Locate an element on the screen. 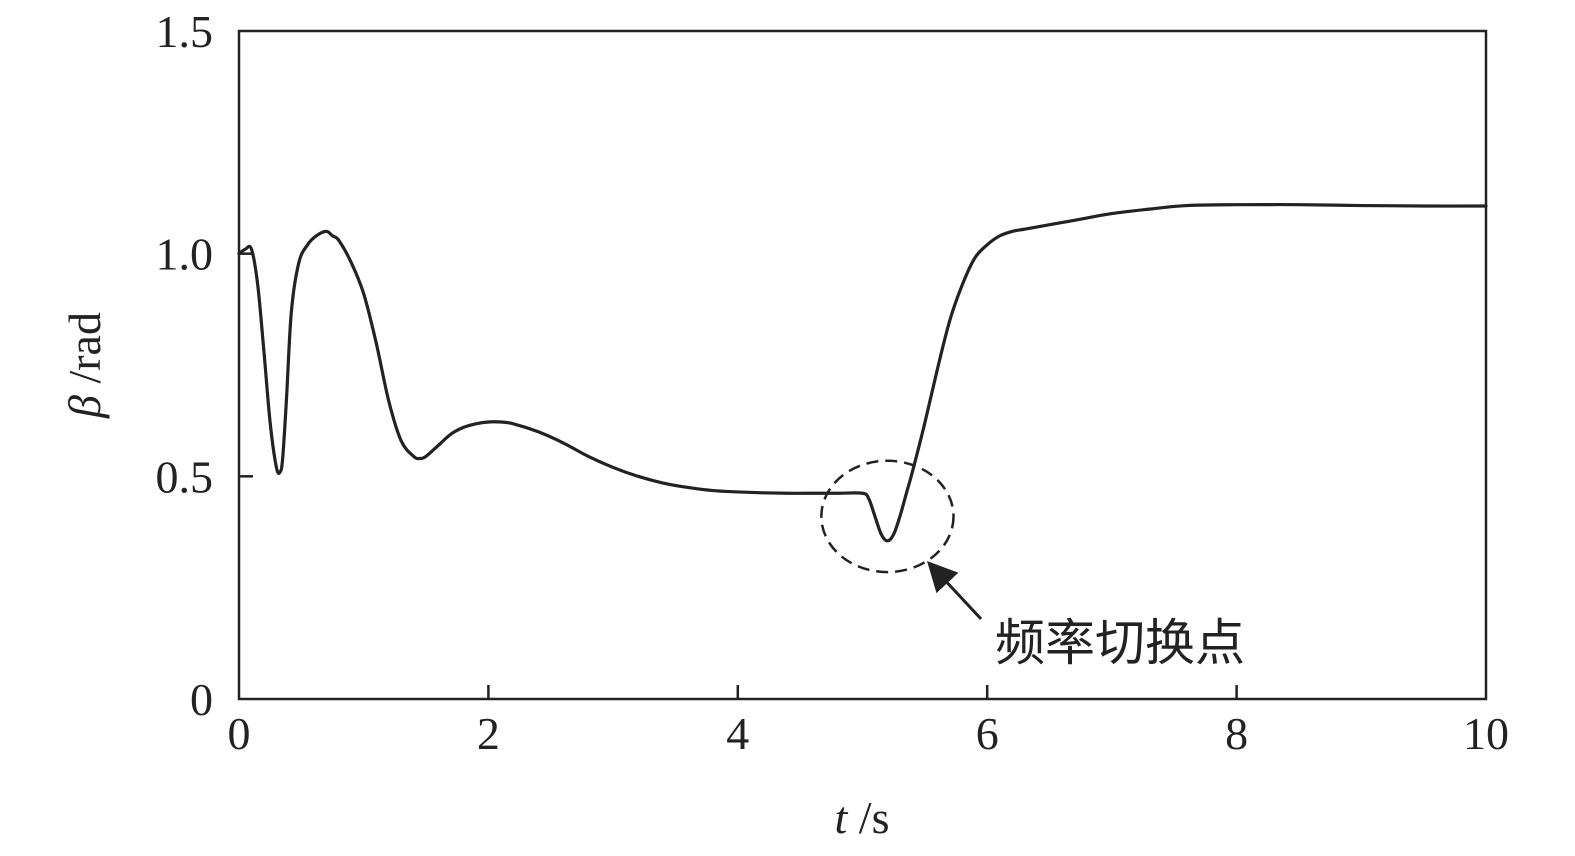  y-tick-label: 0.5 is located at coordinates (185, 476).